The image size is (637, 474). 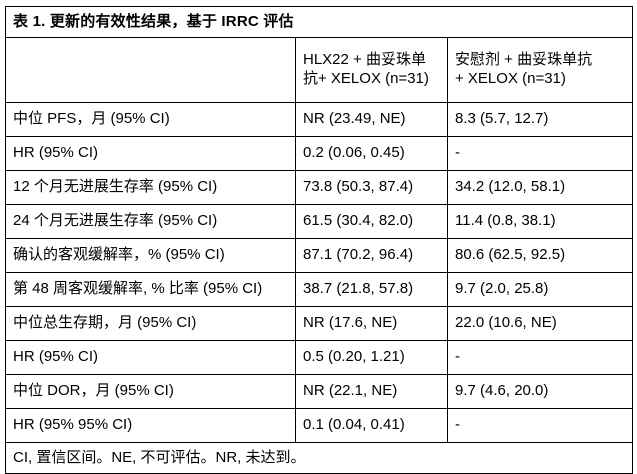 What do you see at coordinates (366, 78) in the screenshot?
I see `column-header-hlx22-line2: 抗+ XELOX (n=31)` at bounding box center [366, 78].